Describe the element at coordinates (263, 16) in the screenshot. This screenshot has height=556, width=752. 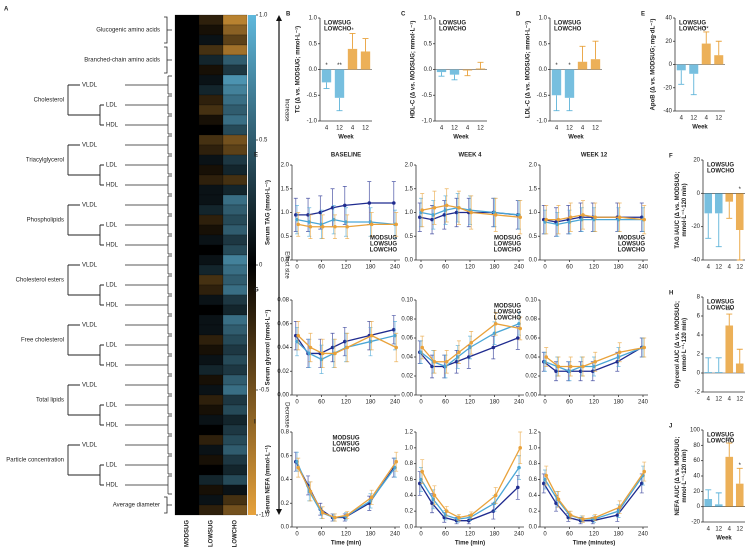
I see `colorbar-tick-label: 1.0` at that location.